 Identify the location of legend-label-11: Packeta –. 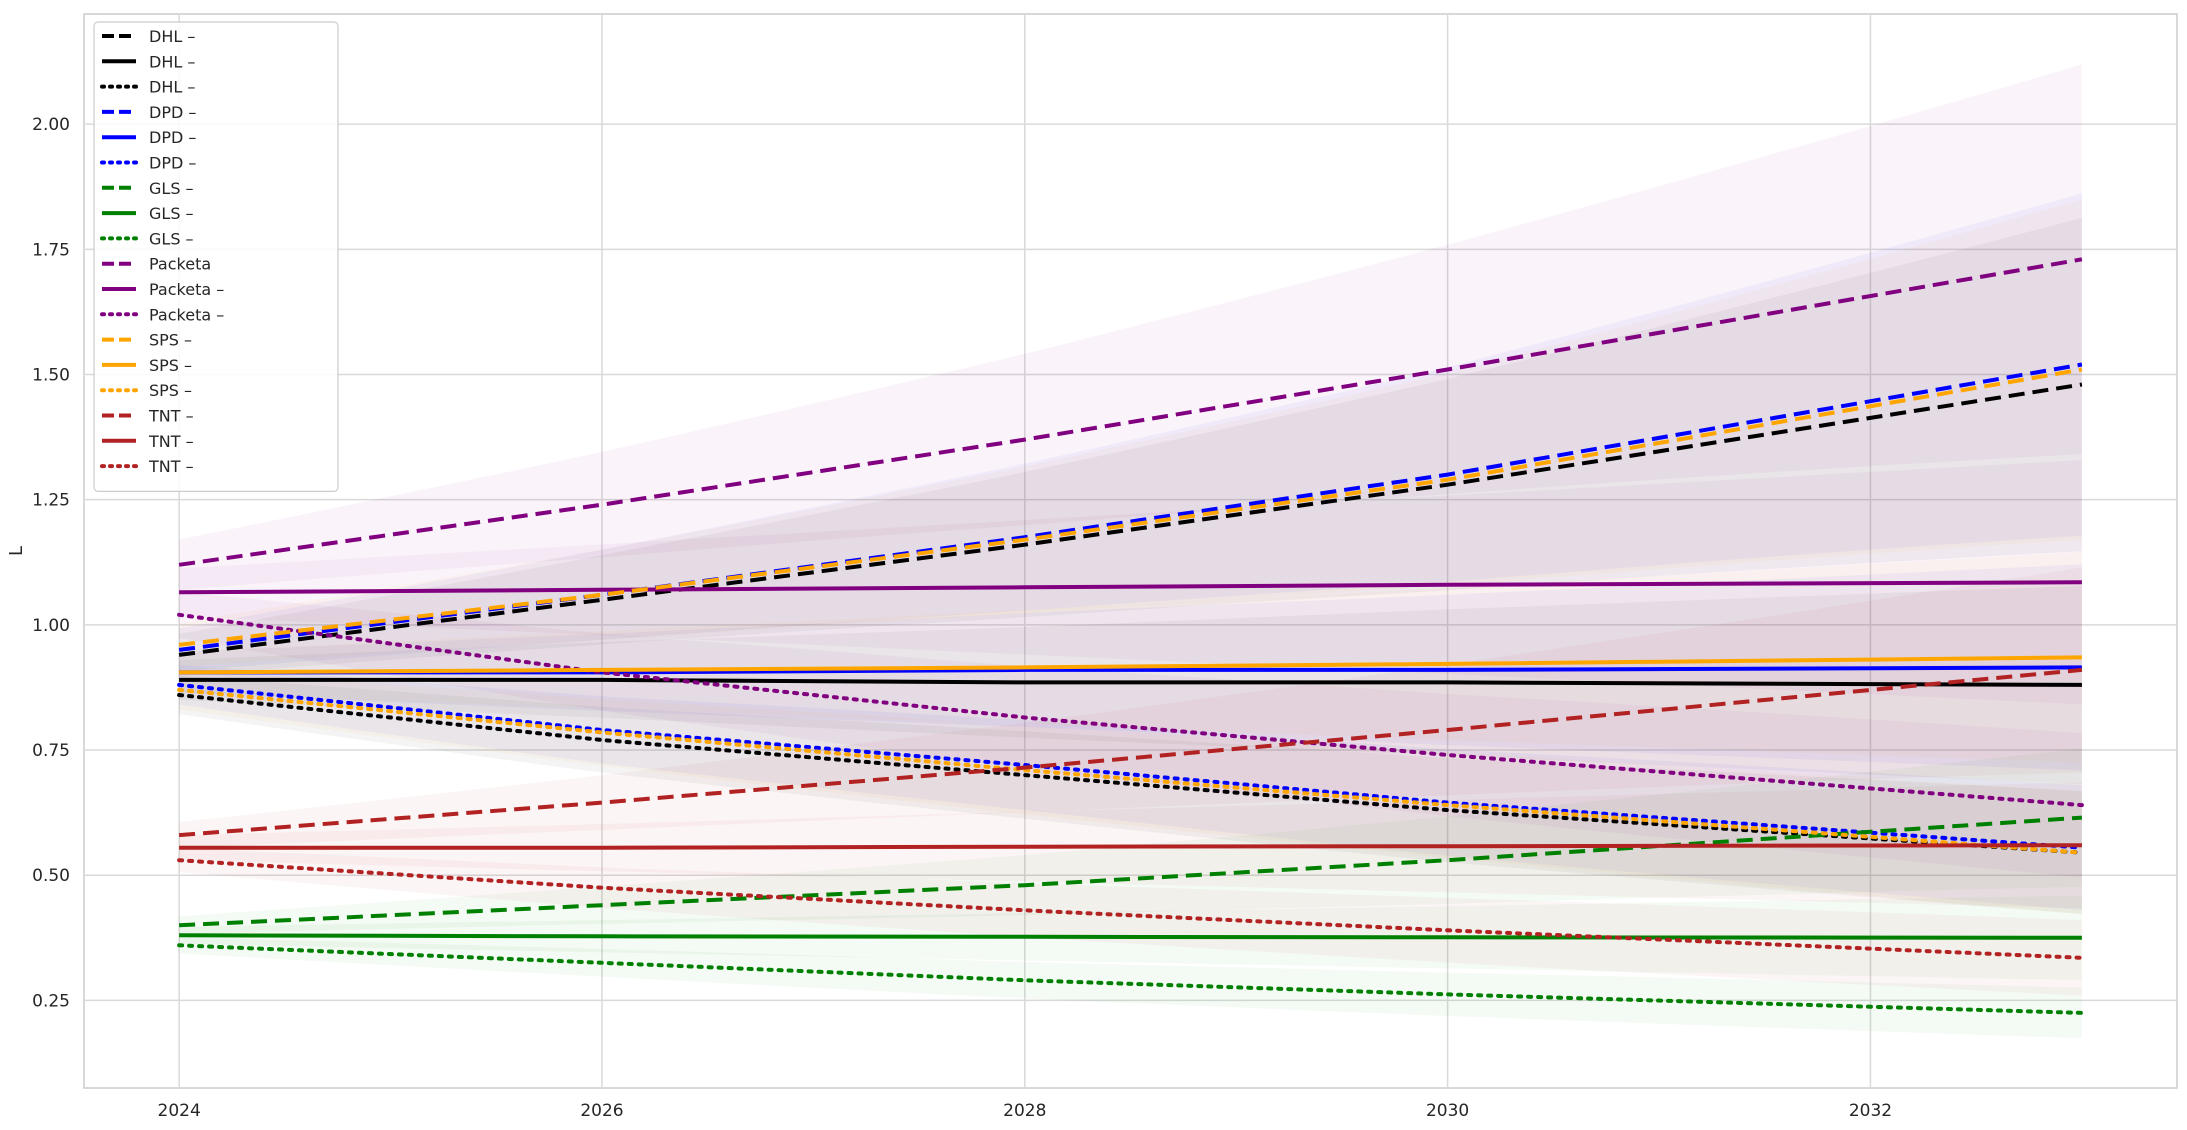
(186, 314).